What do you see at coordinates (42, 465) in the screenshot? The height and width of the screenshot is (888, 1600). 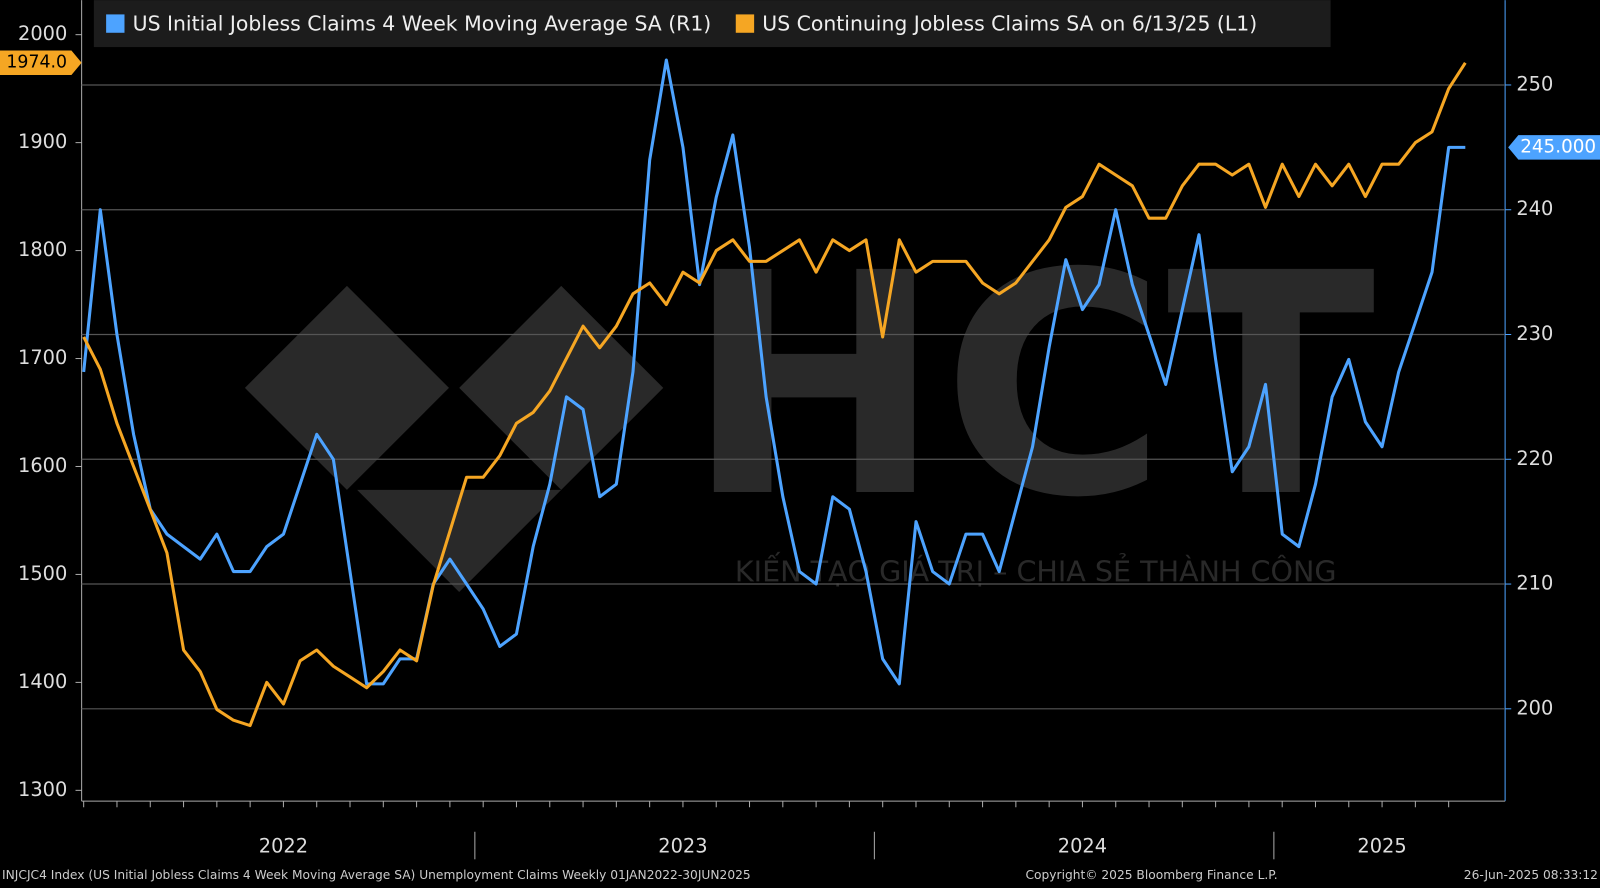 I see `y-tick-label: 1600` at bounding box center [42, 465].